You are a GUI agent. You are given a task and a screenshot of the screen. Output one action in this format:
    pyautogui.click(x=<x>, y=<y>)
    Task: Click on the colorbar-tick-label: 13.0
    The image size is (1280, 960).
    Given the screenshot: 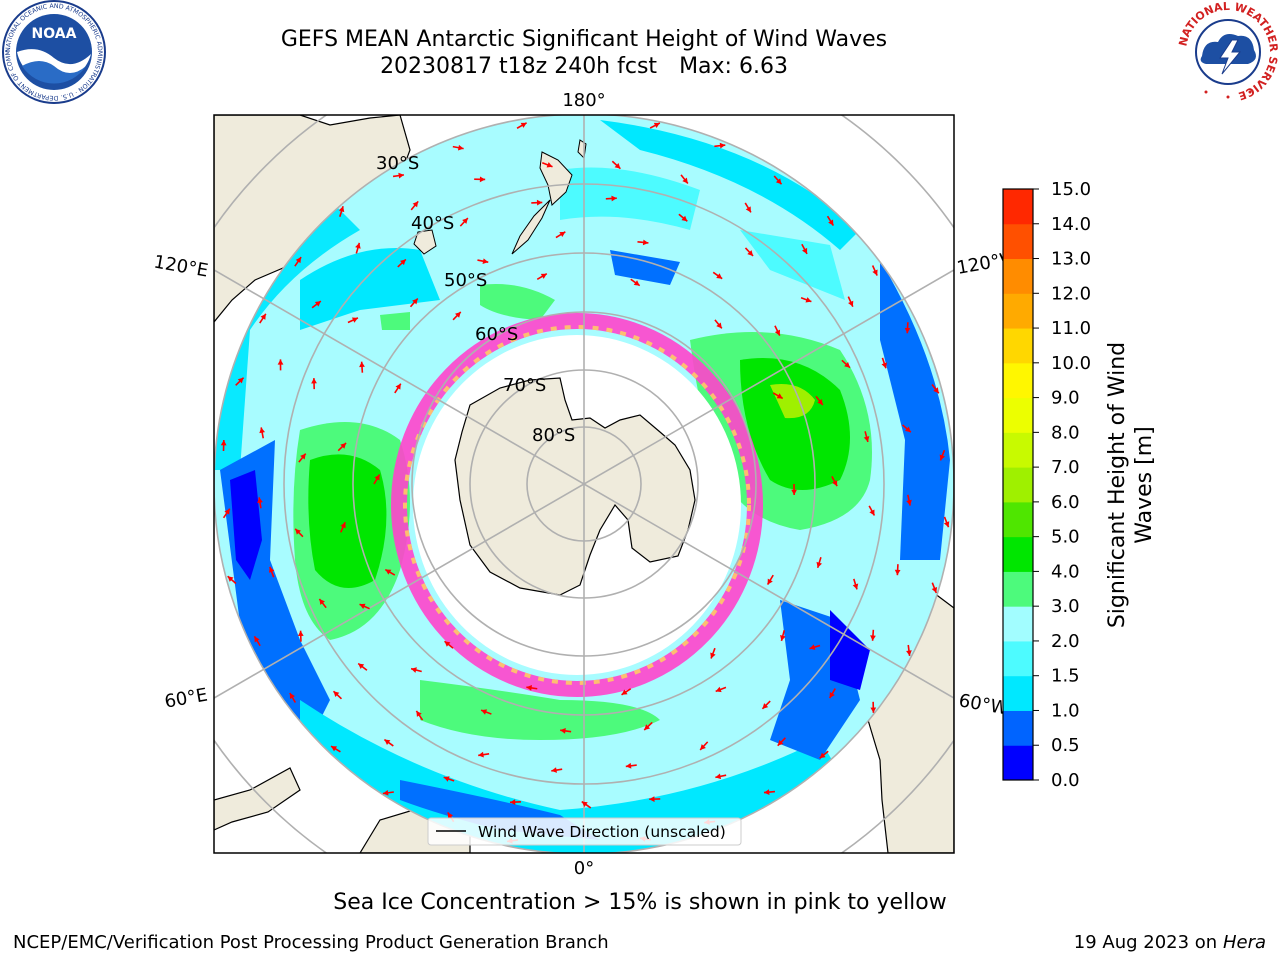 What is the action you would take?
    pyautogui.click(x=1071, y=259)
    